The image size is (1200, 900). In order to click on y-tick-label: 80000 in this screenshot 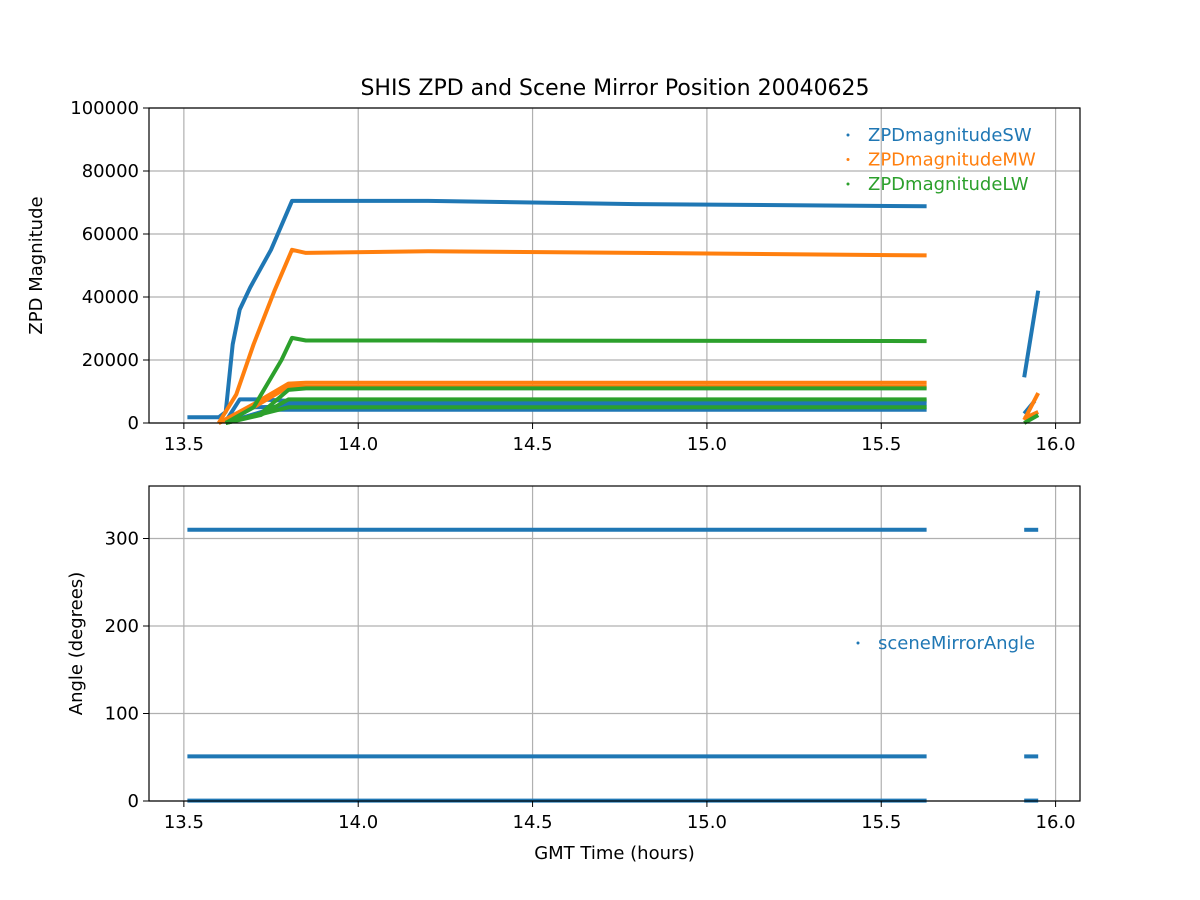, I will do `click(110, 171)`.